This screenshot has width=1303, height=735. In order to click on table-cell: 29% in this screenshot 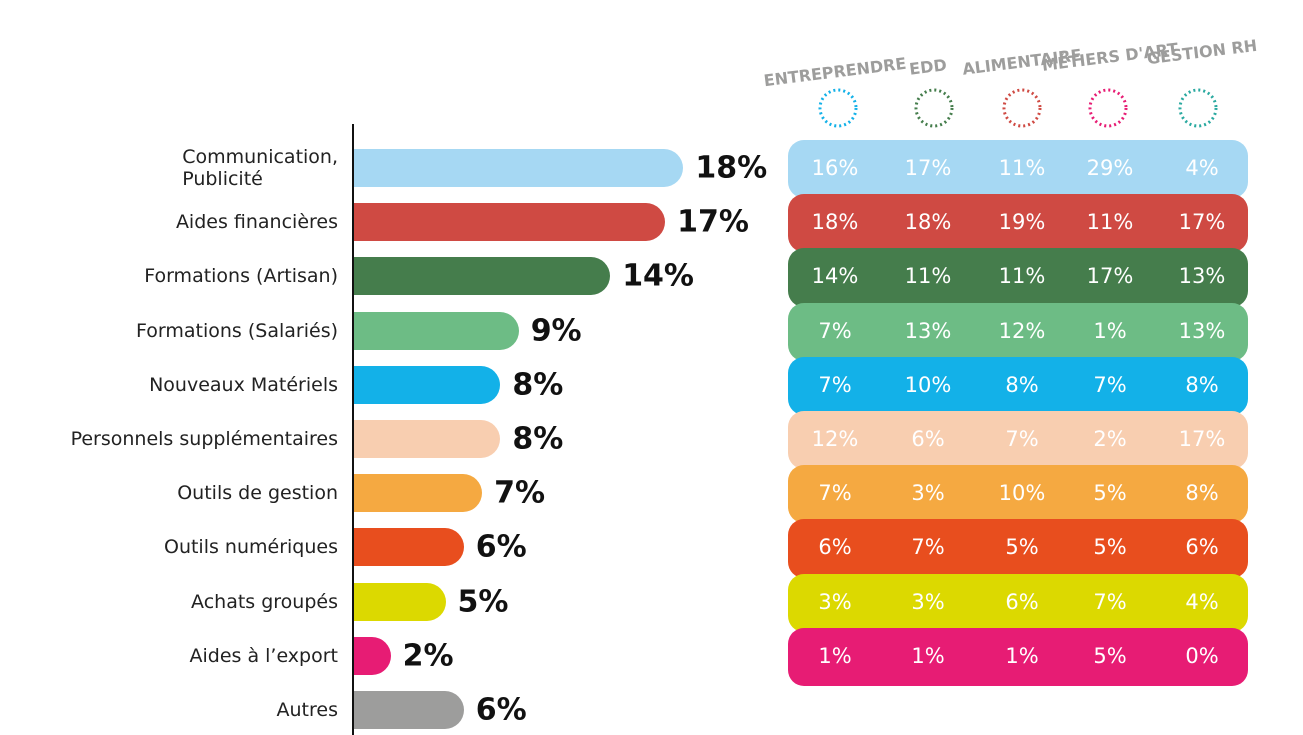, I will do `click(1110, 168)`.